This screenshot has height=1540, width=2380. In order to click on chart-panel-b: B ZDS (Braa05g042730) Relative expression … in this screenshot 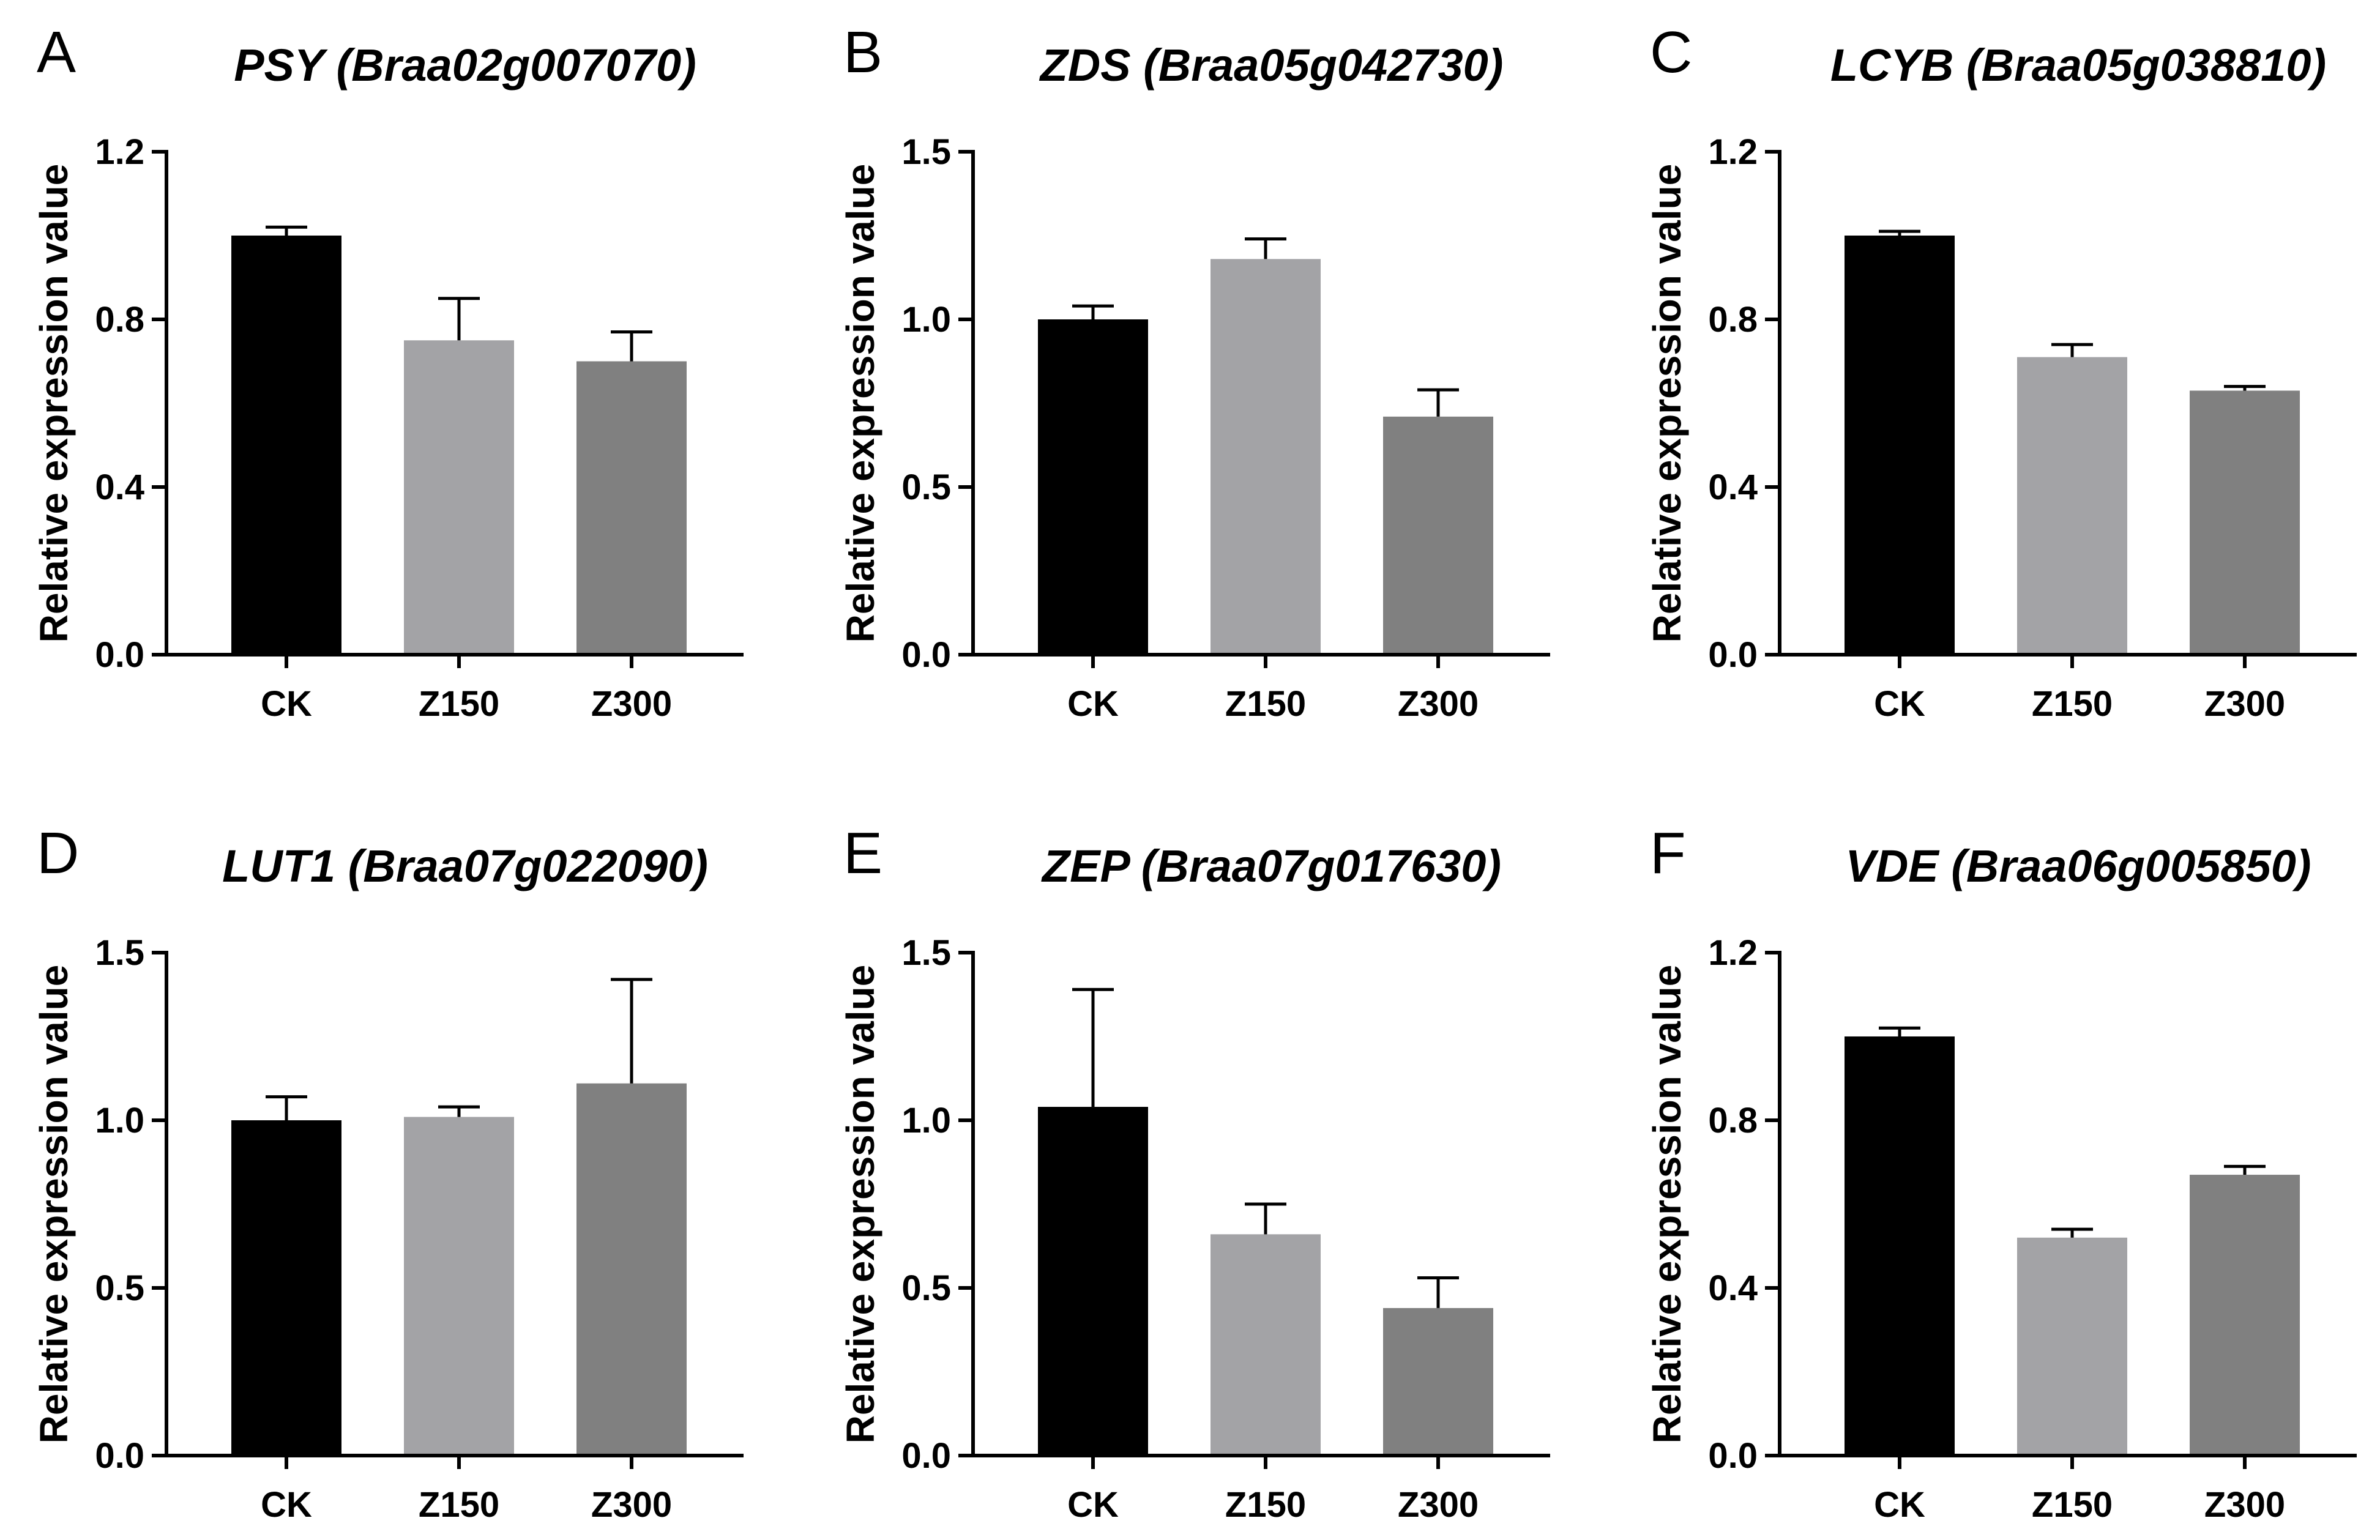, I will do `click(1194, 372)`.